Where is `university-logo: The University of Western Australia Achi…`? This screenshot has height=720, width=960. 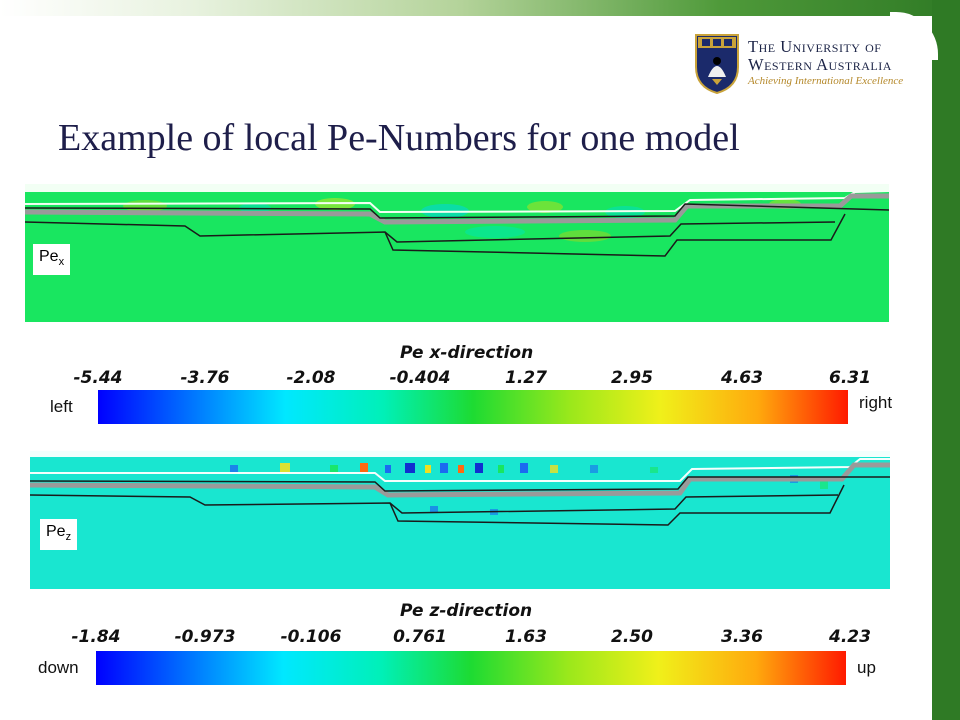 university-logo: The University of Western Australia Achi… is located at coordinates (799, 64).